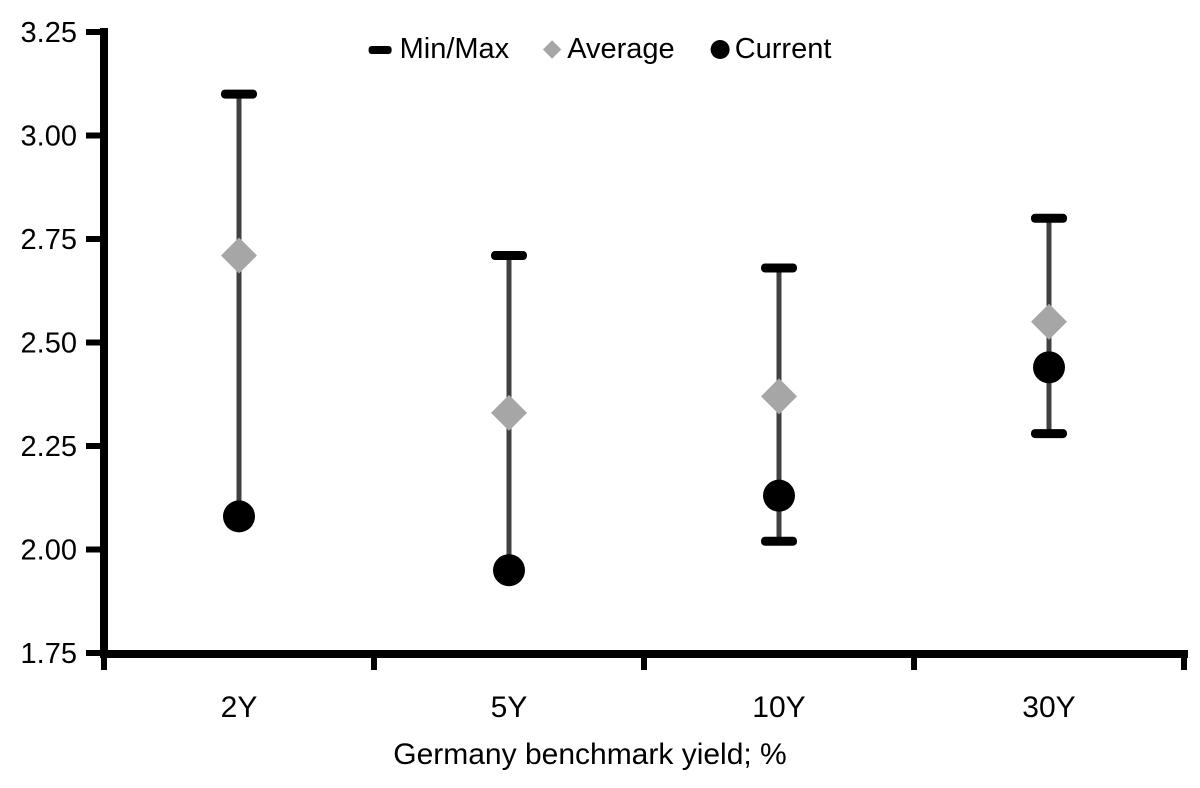 This screenshot has height=788, width=1200. What do you see at coordinates (49, 551) in the screenshot?
I see `y-tick-label-2.00: 2.00` at bounding box center [49, 551].